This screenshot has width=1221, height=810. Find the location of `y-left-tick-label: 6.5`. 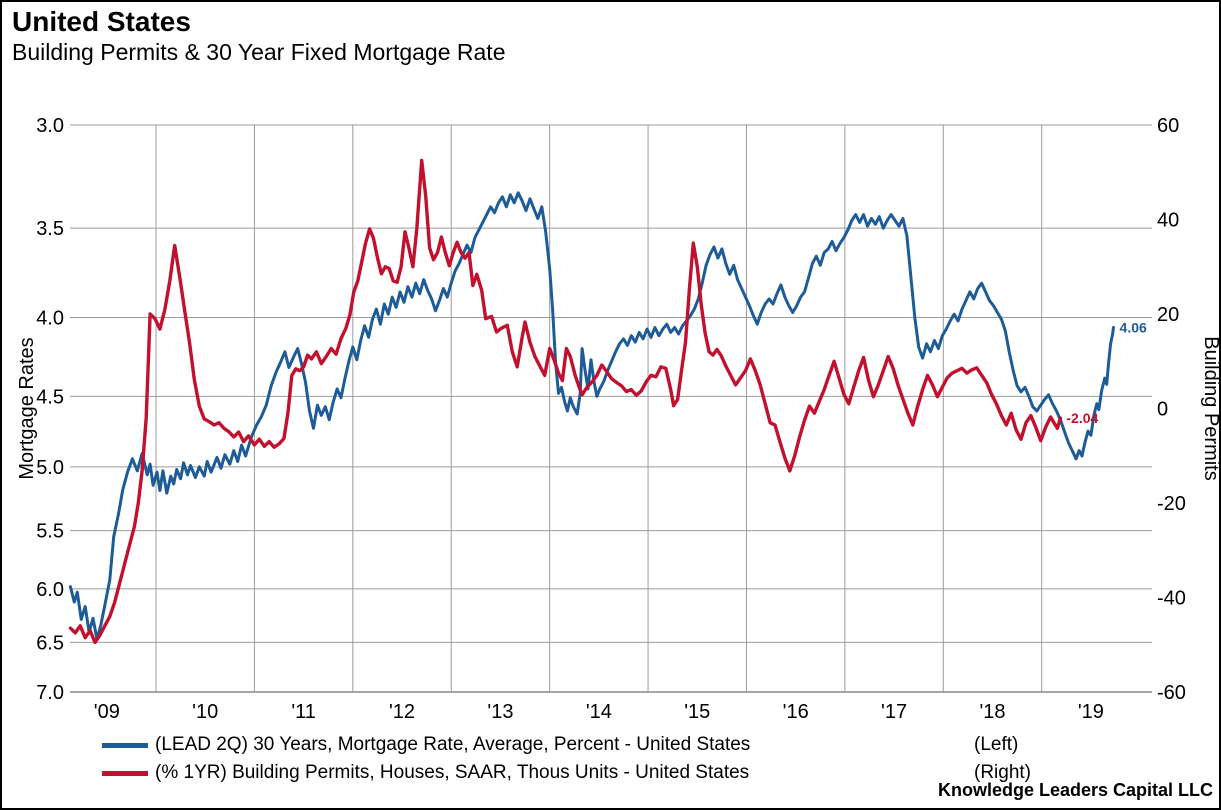

y-left-tick-label: 6.5 is located at coordinates (50, 643).